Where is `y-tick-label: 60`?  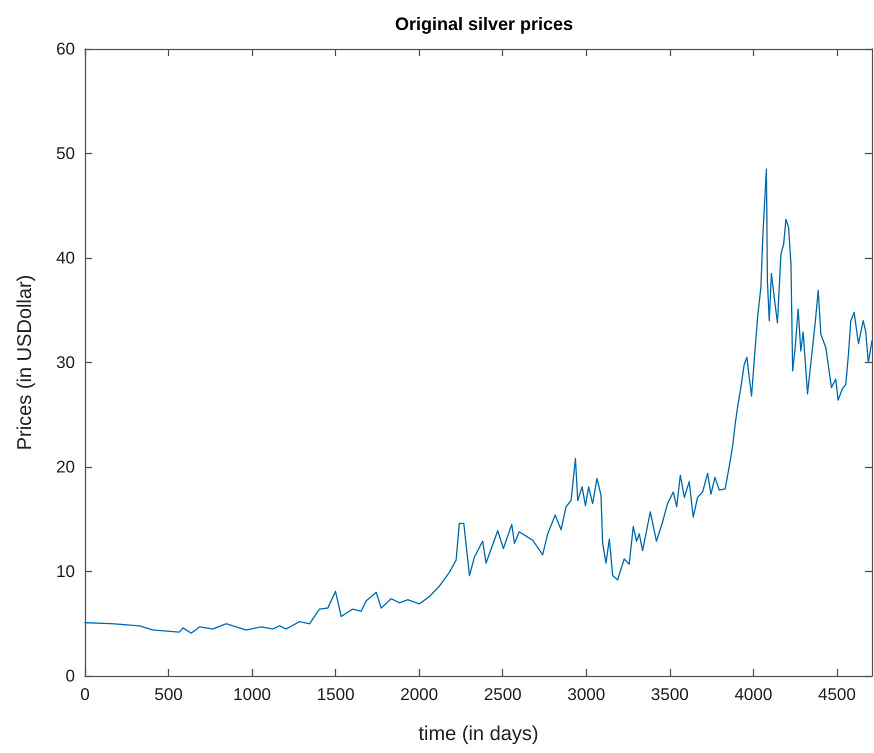 y-tick-label: 60 is located at coordinates (65, 49).